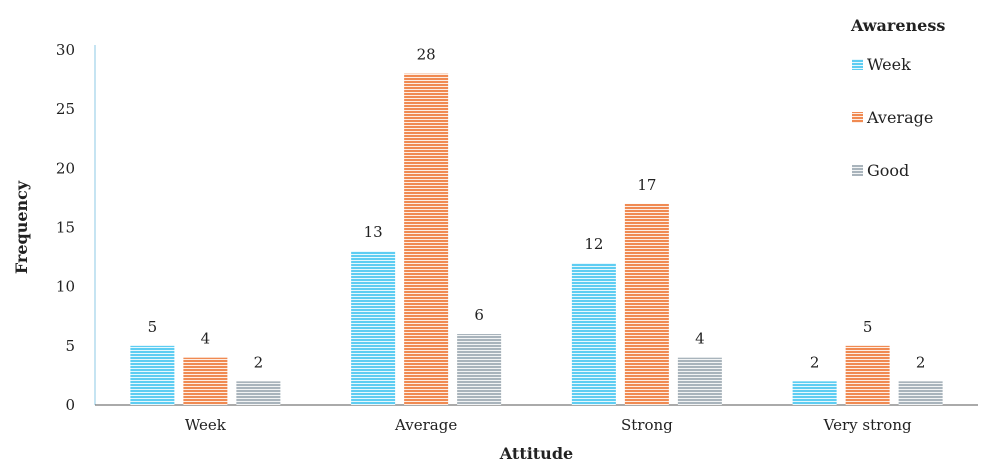 Image resolution: width=1000 pixels, height=472 pixels. What do you see at coordinates (899, 117) in the screenshot?
I see `legend-label: Average` at bounding box center [899, 117].